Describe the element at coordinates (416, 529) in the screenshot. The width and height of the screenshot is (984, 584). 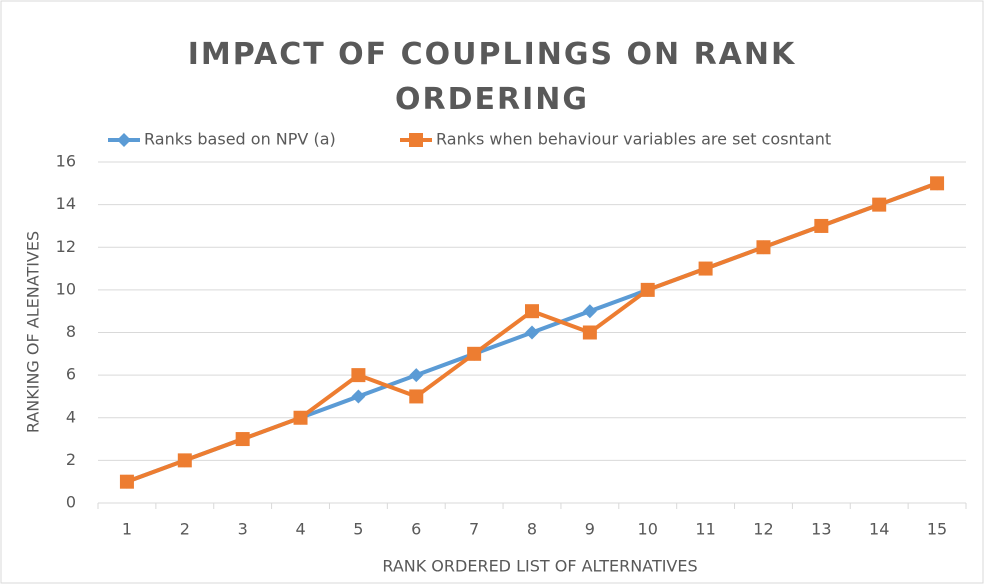
I see `x-tick-label: 6` at that location.